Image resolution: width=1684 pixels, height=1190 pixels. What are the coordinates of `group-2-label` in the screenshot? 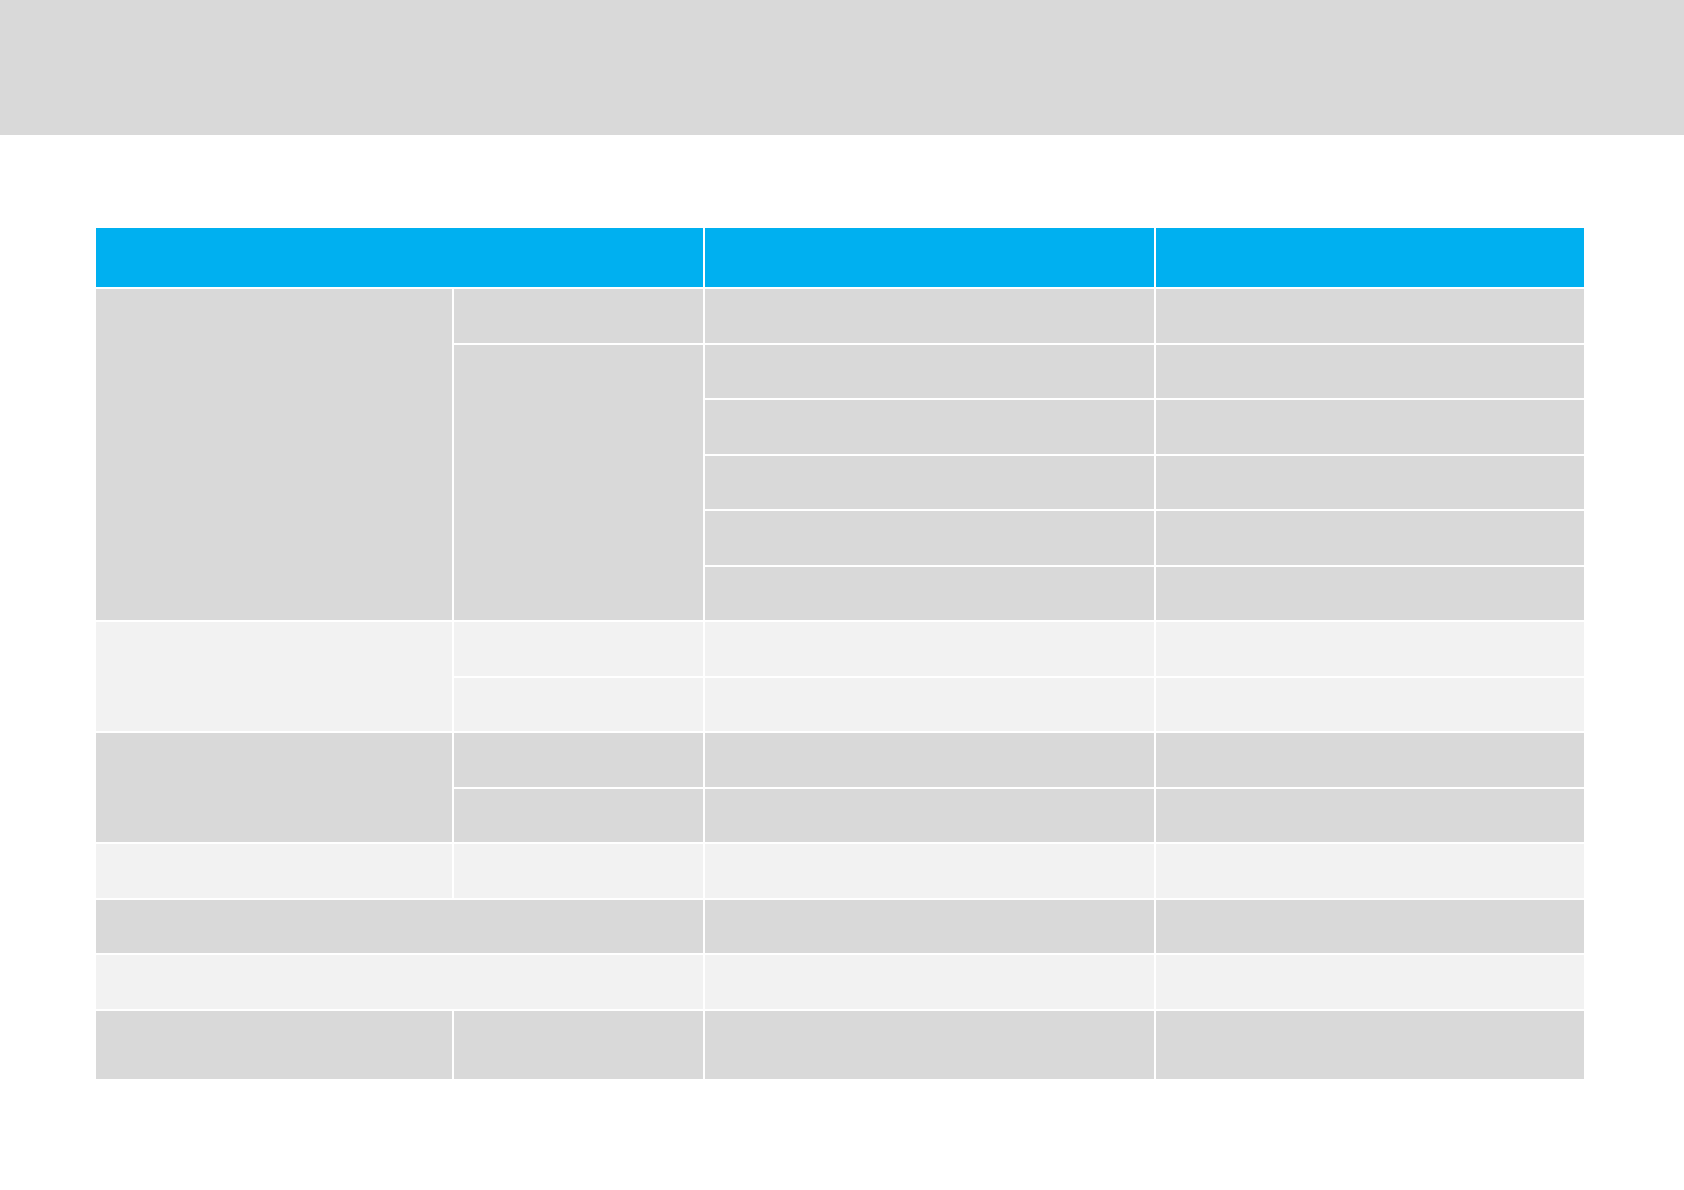 It's located at (274, 676).